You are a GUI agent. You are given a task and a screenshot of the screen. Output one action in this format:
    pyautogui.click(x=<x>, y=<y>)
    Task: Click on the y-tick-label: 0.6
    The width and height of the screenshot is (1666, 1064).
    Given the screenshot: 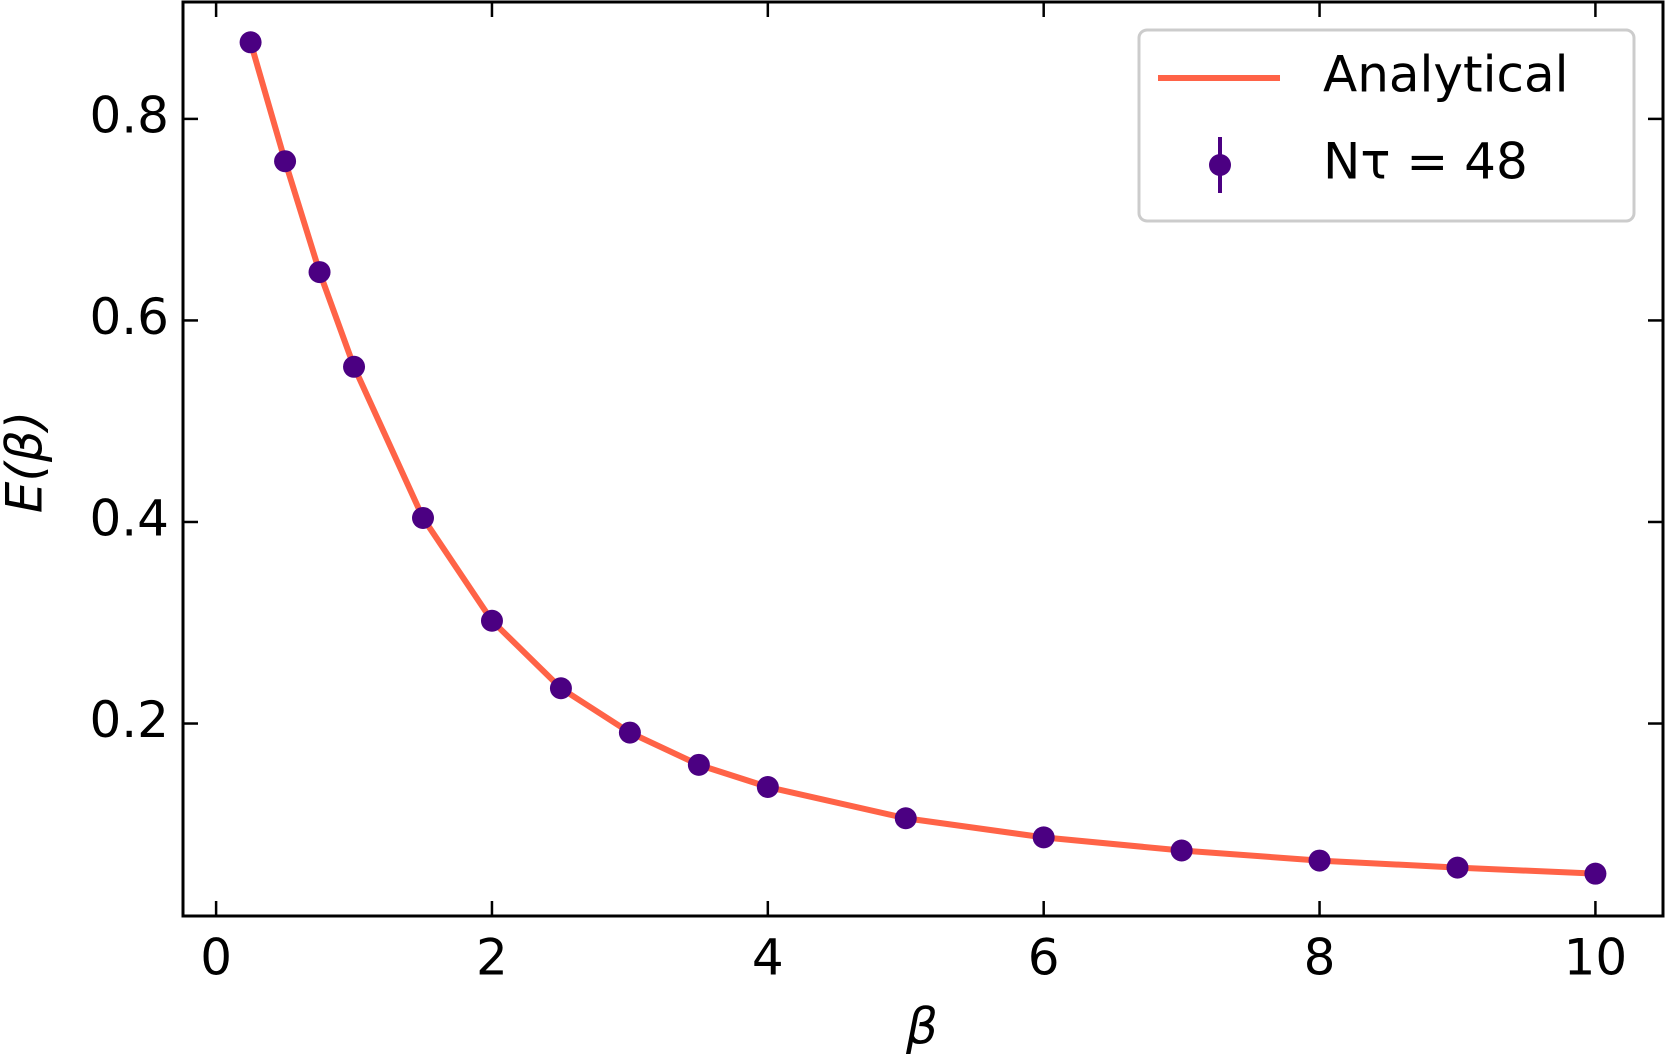 What is the action you would take?
    pyautogui.click(x=129, y=317)
    